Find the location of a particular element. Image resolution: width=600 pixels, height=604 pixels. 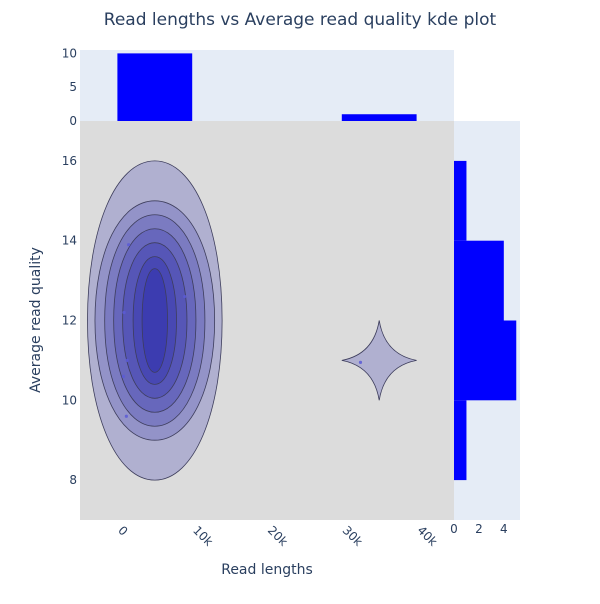

y-axis-ticks: 8 10 12 14 16 is located at coordinates (69, 320).